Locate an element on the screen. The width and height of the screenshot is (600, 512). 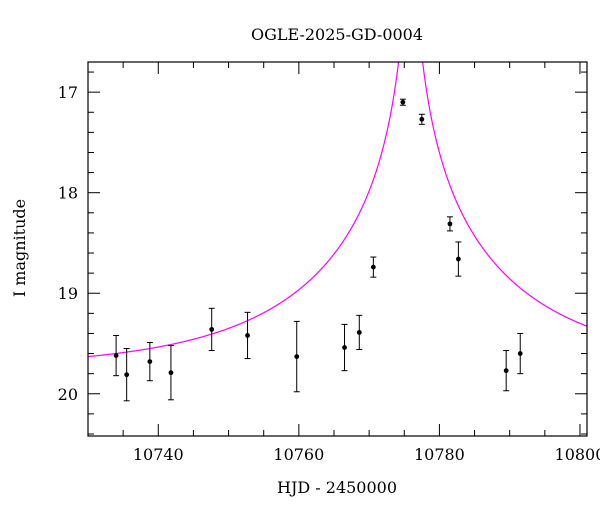
x-axis-label: HJD - 2450000 is located at coordinates (337, 487).